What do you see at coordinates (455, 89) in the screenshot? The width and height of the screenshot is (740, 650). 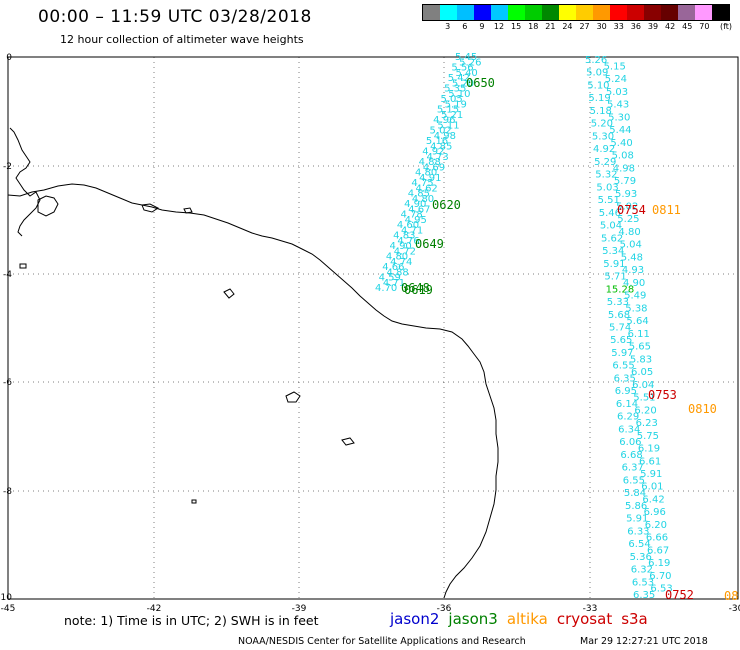 I see `swh-value: 5.35` at bounding box center [455, 89].